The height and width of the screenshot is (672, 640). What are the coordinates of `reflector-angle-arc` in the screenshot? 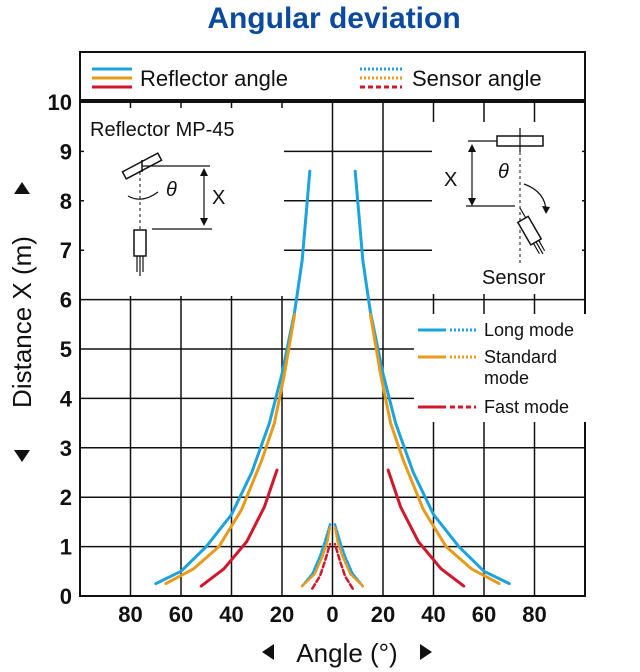 It's located at (143, 195).